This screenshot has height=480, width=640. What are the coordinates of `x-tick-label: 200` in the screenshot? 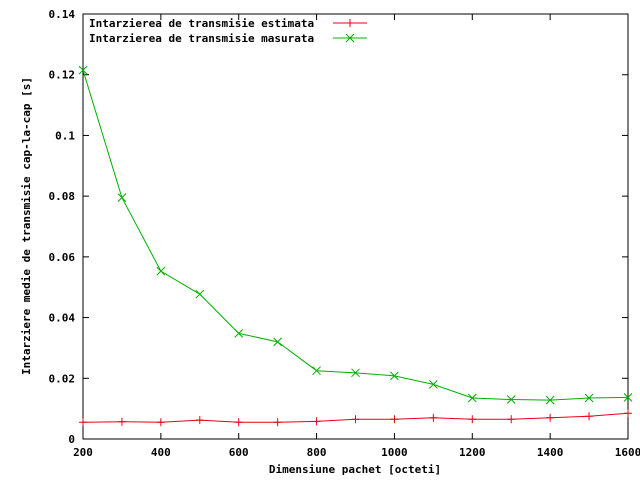 It's located at (83, 452).